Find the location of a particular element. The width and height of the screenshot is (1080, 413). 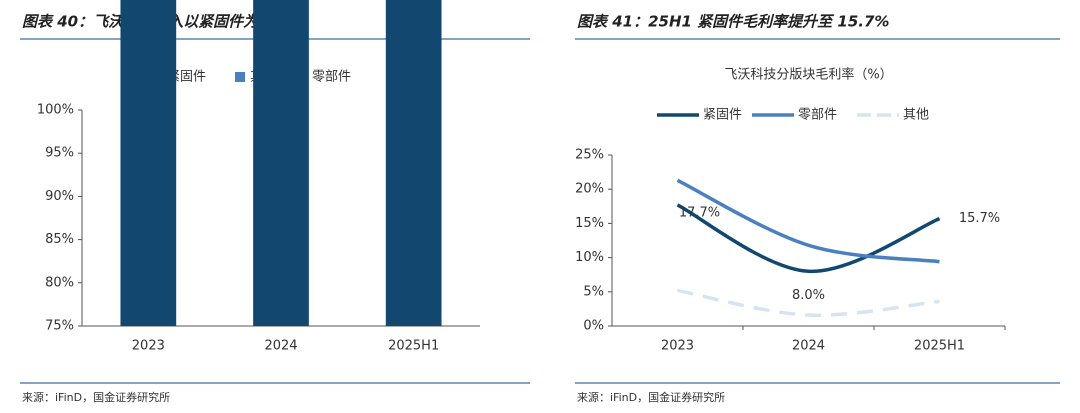

y-tick-label: 90% is located at coordinates (59, 196).